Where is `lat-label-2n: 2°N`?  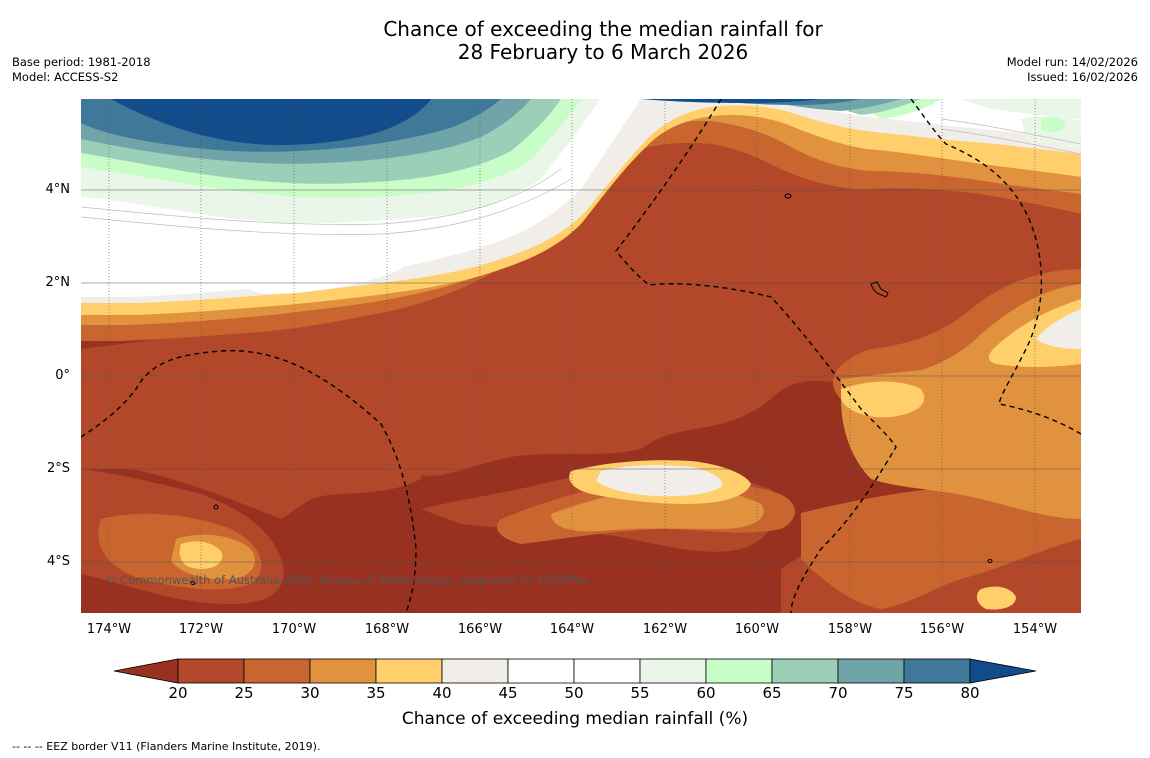
lat-label-2n: 2°N is located at coordinates (58, 282).